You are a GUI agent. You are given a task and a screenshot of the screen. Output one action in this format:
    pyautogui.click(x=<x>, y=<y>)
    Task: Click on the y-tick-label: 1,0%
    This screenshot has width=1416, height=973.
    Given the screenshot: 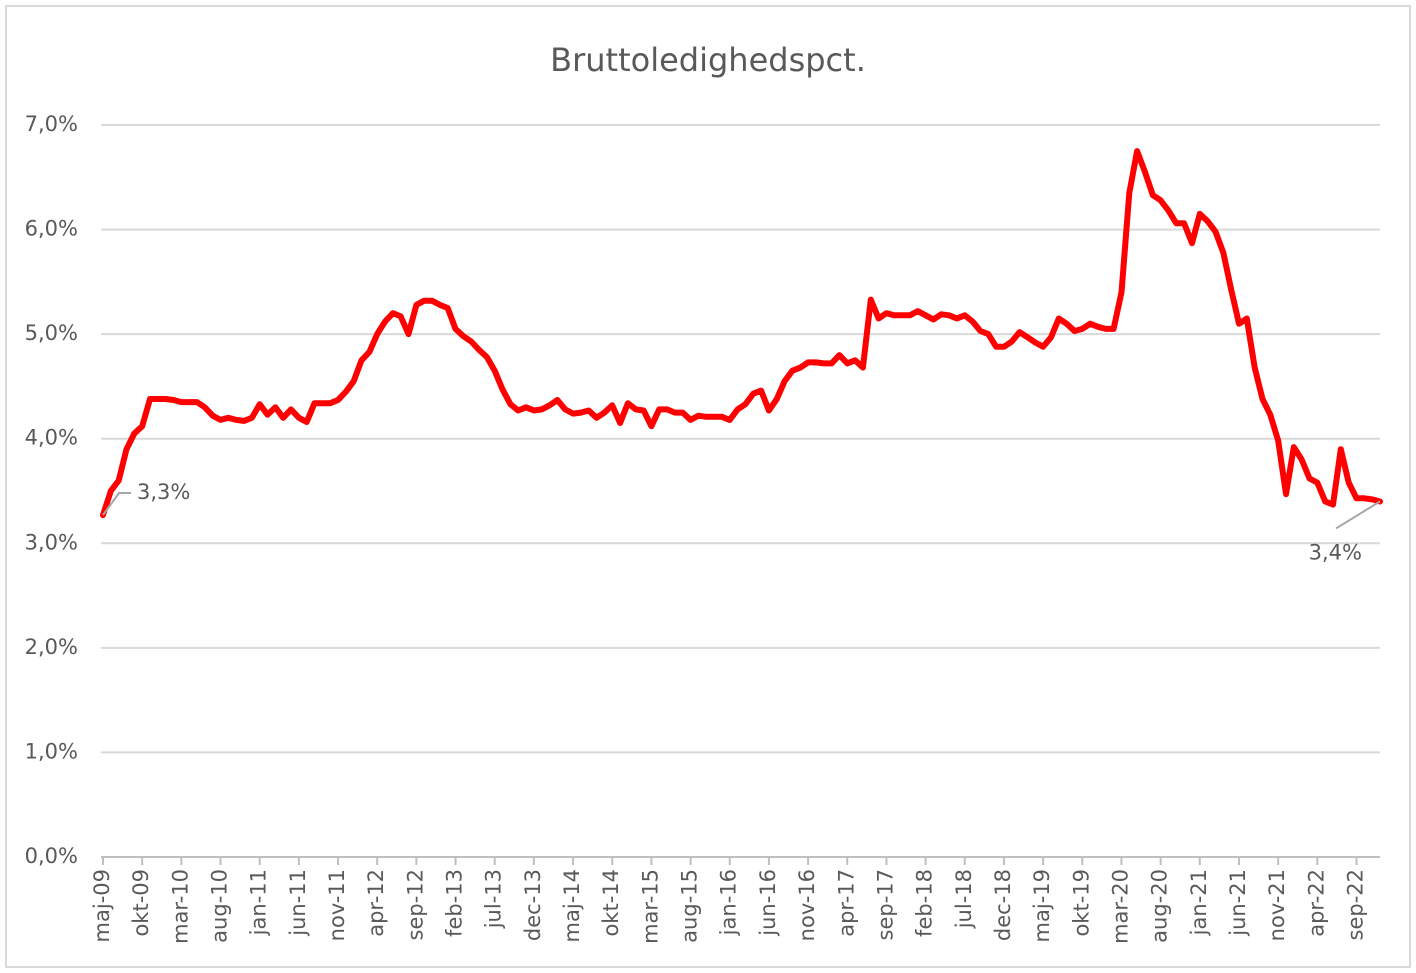 What is the action you would take?
    pyautogui.click(x=51, y=751)
    